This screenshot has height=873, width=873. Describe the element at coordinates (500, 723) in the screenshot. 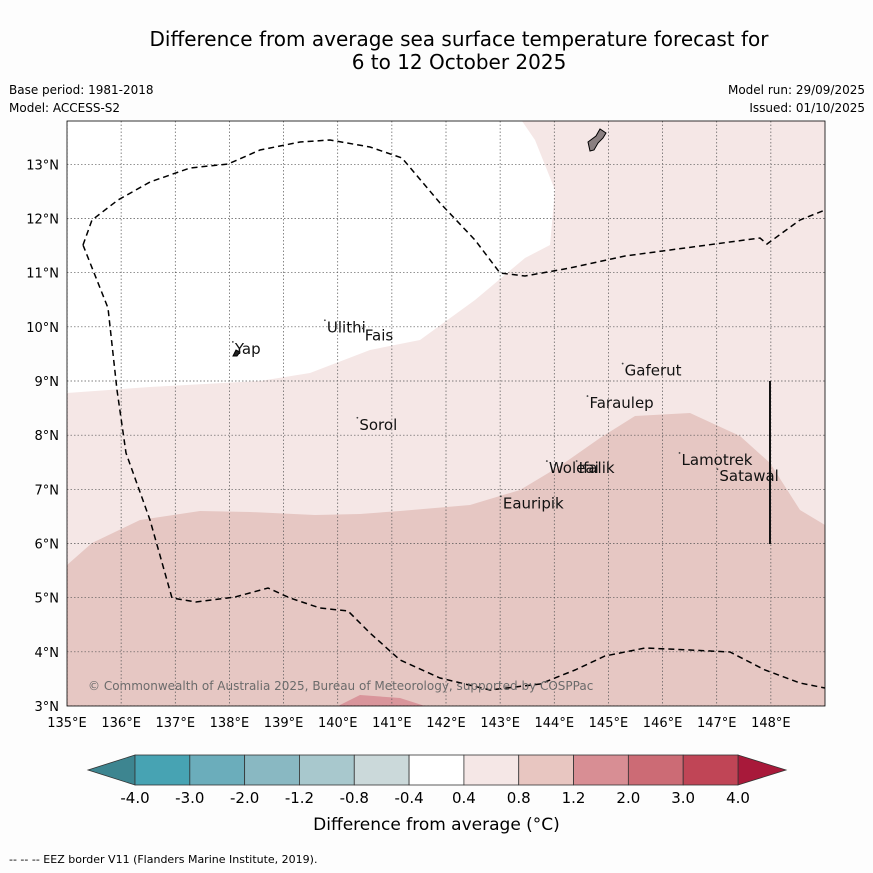

I see `longitude-tick-label: 143°E` at that location.